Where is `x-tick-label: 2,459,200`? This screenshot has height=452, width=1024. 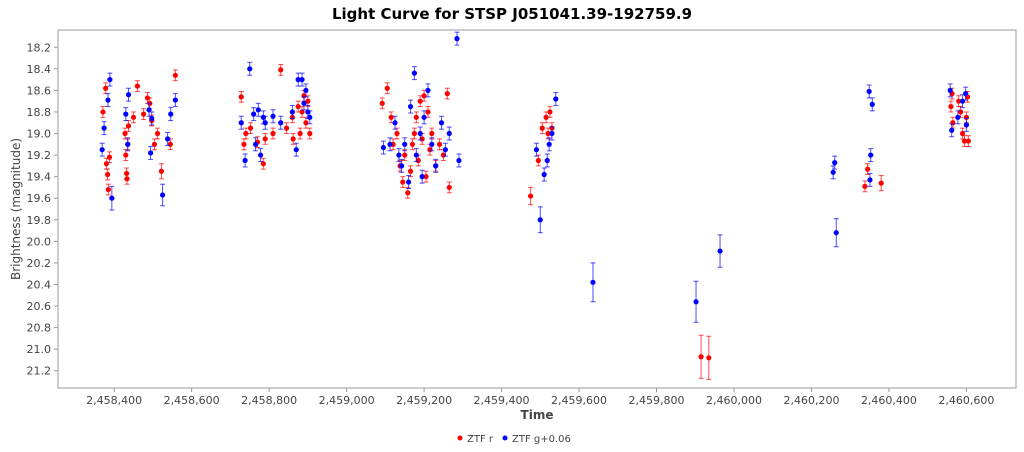 x-tick-label: 2,459,200 is located at coordinates (424, 400).